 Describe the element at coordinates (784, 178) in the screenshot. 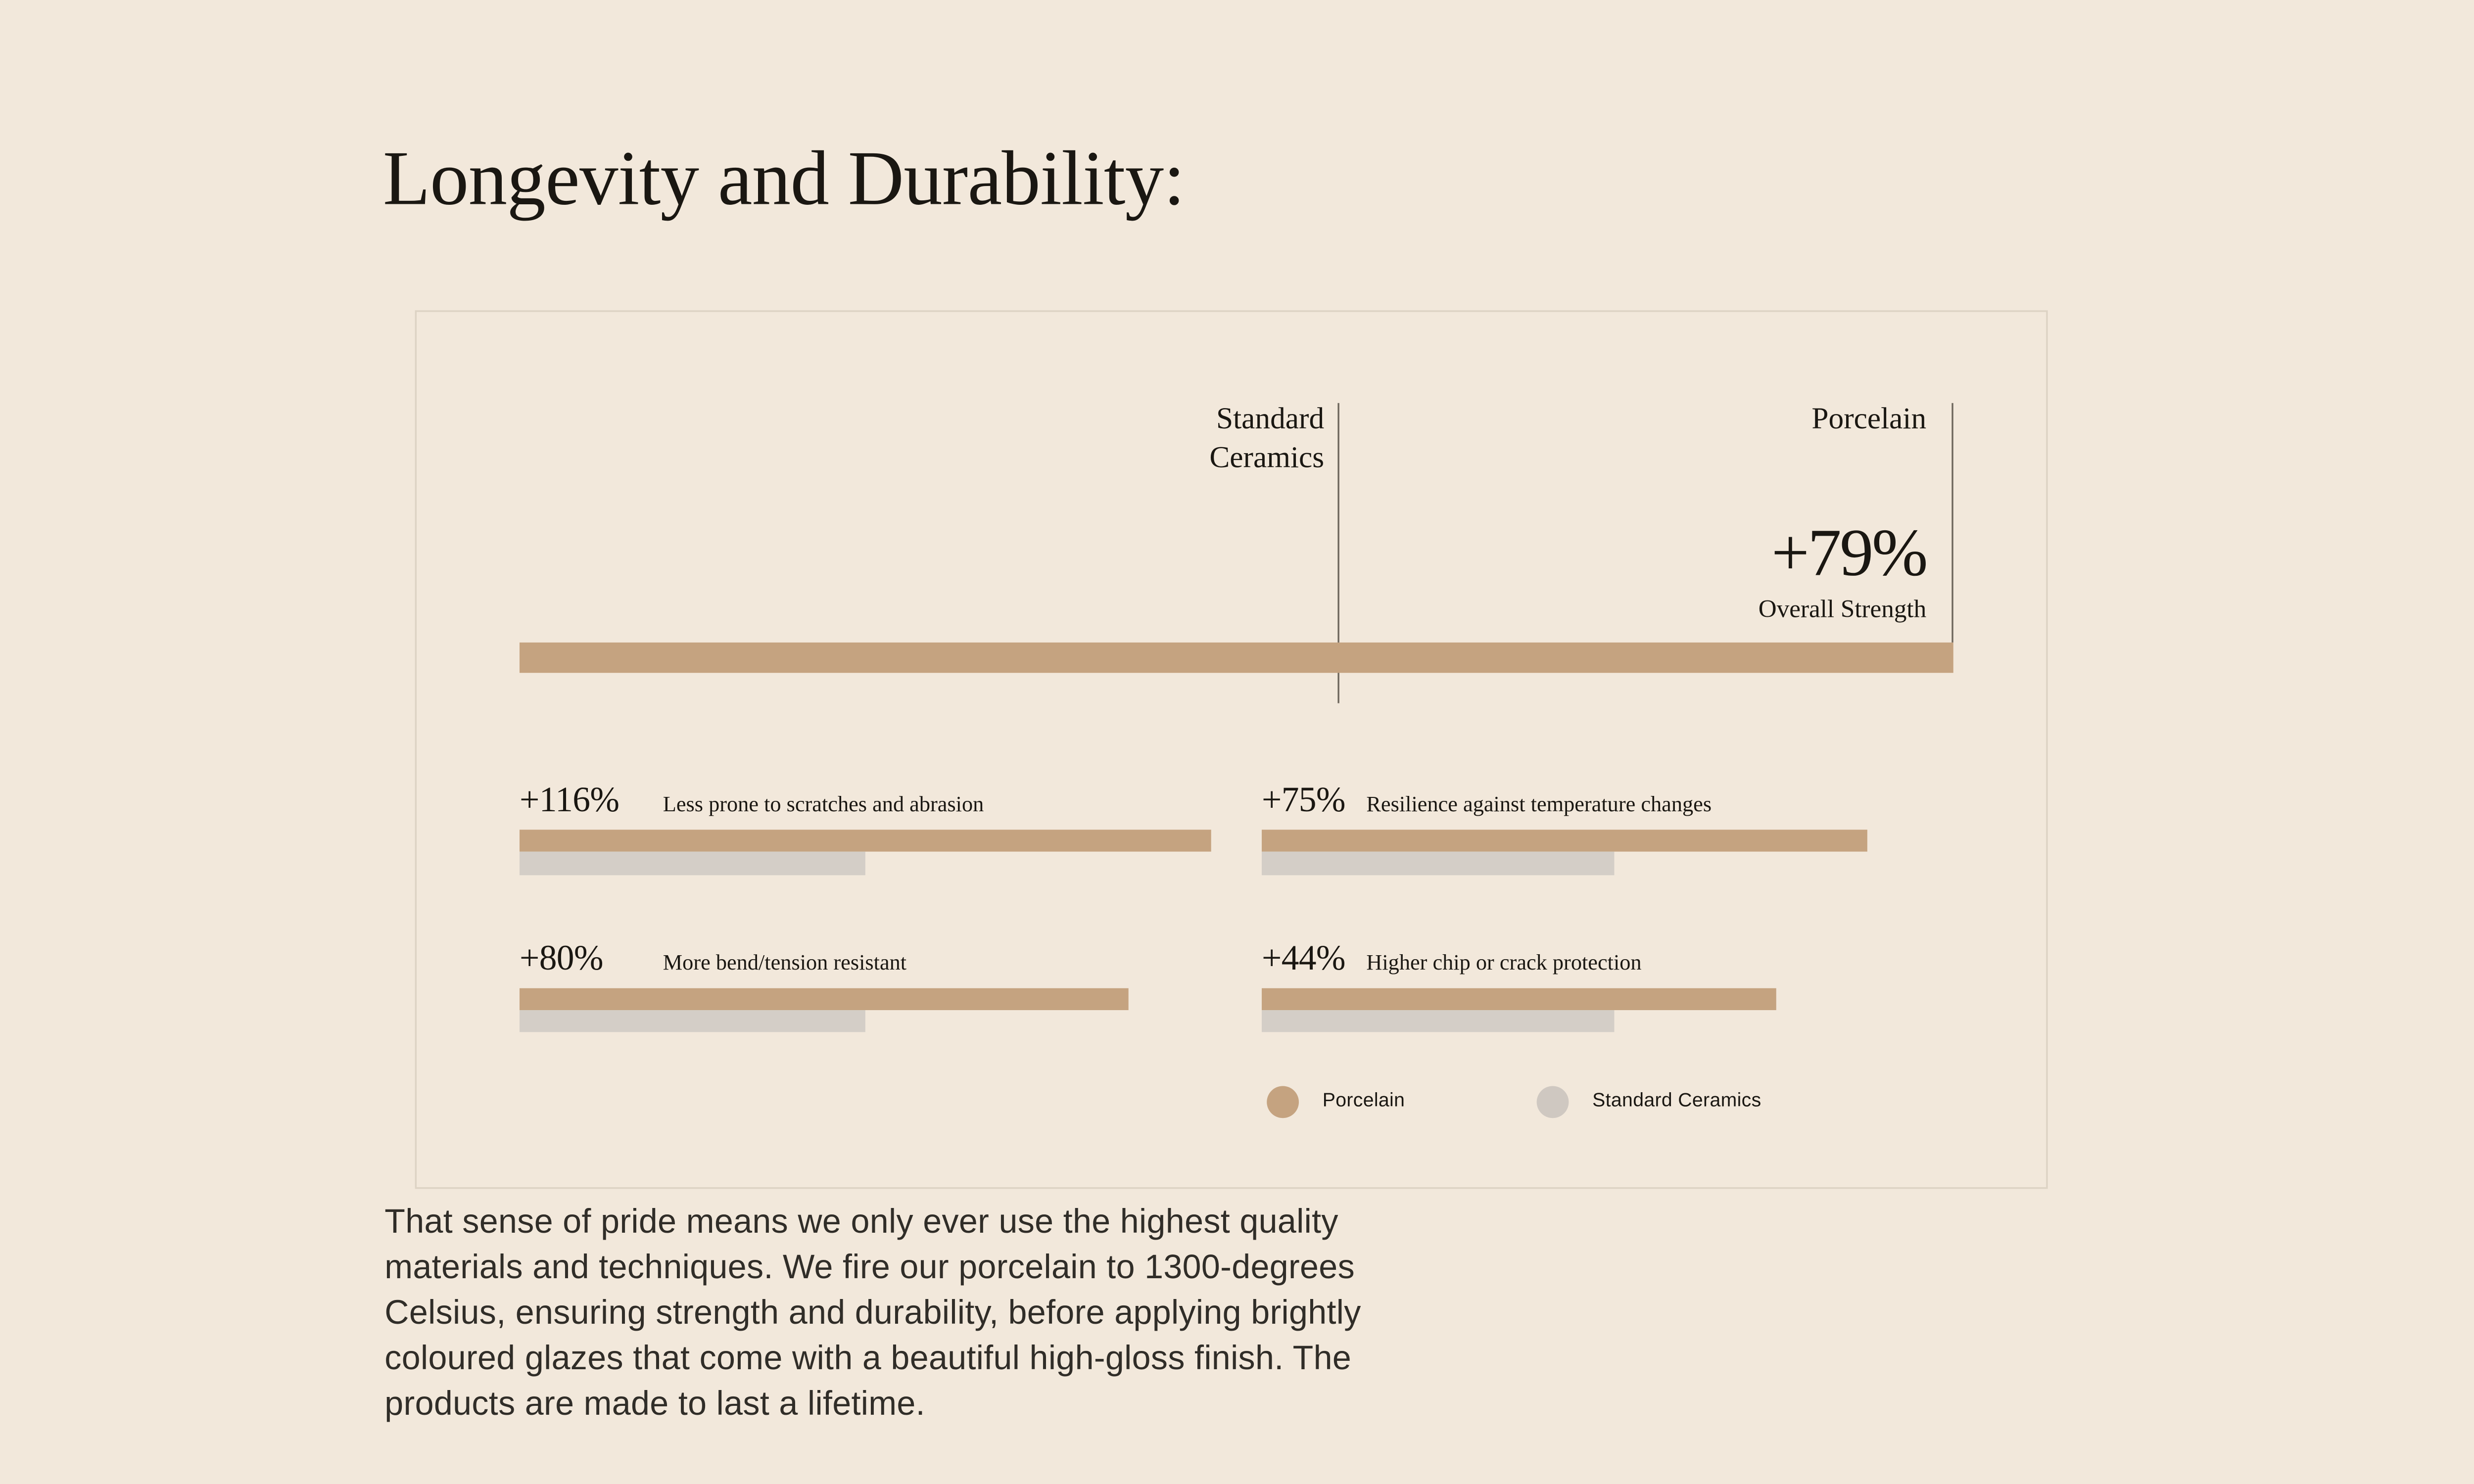

I see `page-title: Longevity and Durability:` at that location.